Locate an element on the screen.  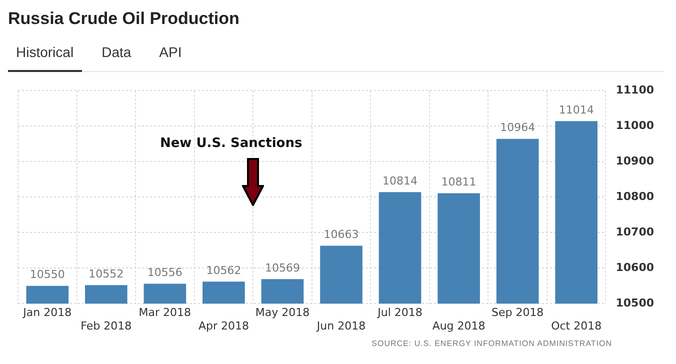
x-tick-label: Oct 2018 is located at coordinates (576, 325).